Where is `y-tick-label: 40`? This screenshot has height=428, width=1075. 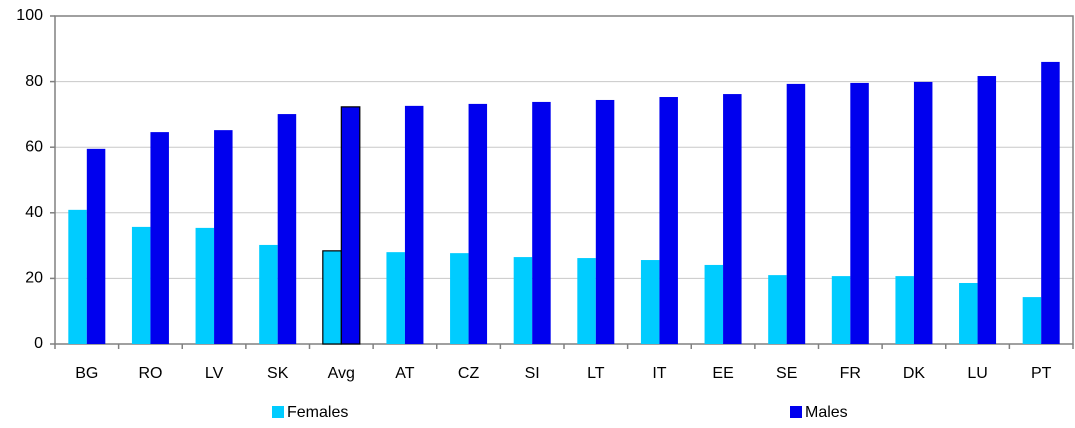 y-tick-label: 40 is located at coordinates (34, 212).